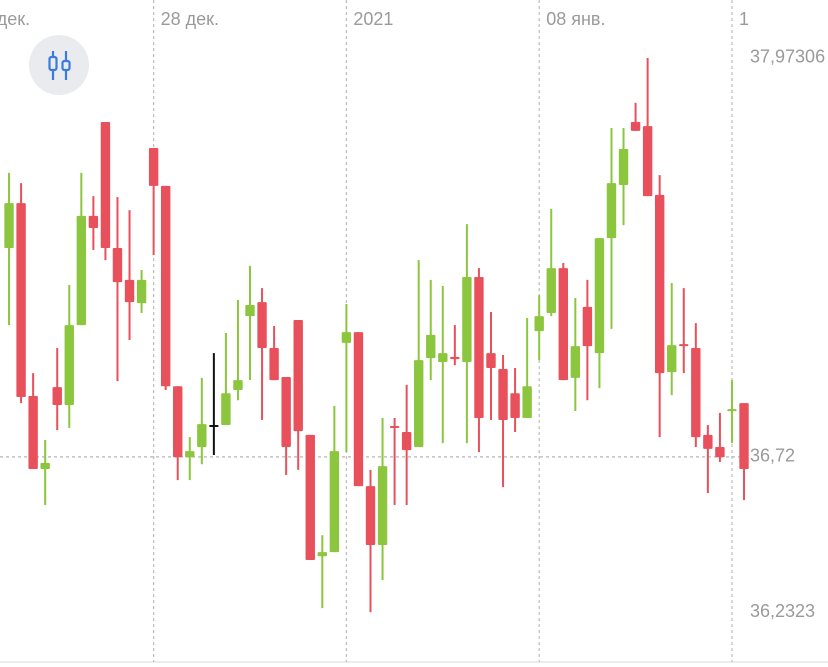  I want to click on current-price-label: 36,72, so click(772, 456).